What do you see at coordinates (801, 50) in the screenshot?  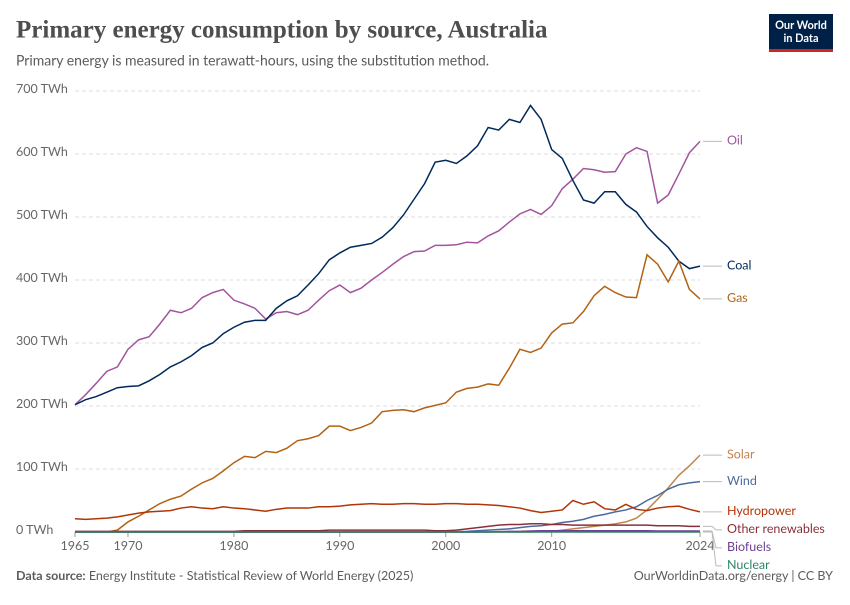 I see `logo-underline` at bounding box center [801, 50].